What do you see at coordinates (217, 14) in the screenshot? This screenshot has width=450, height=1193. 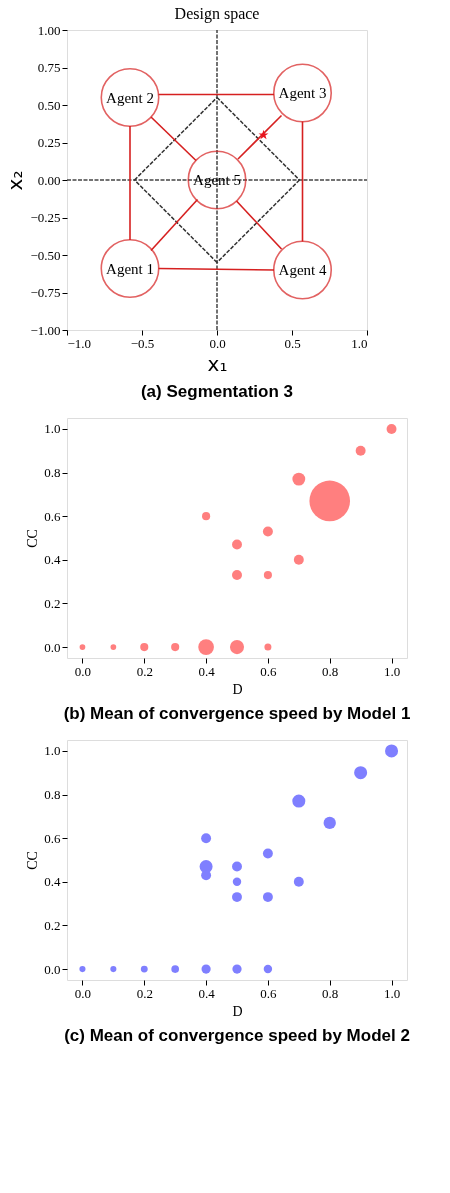 I see `chart-title: Design space` at bounding box center [217, 14].